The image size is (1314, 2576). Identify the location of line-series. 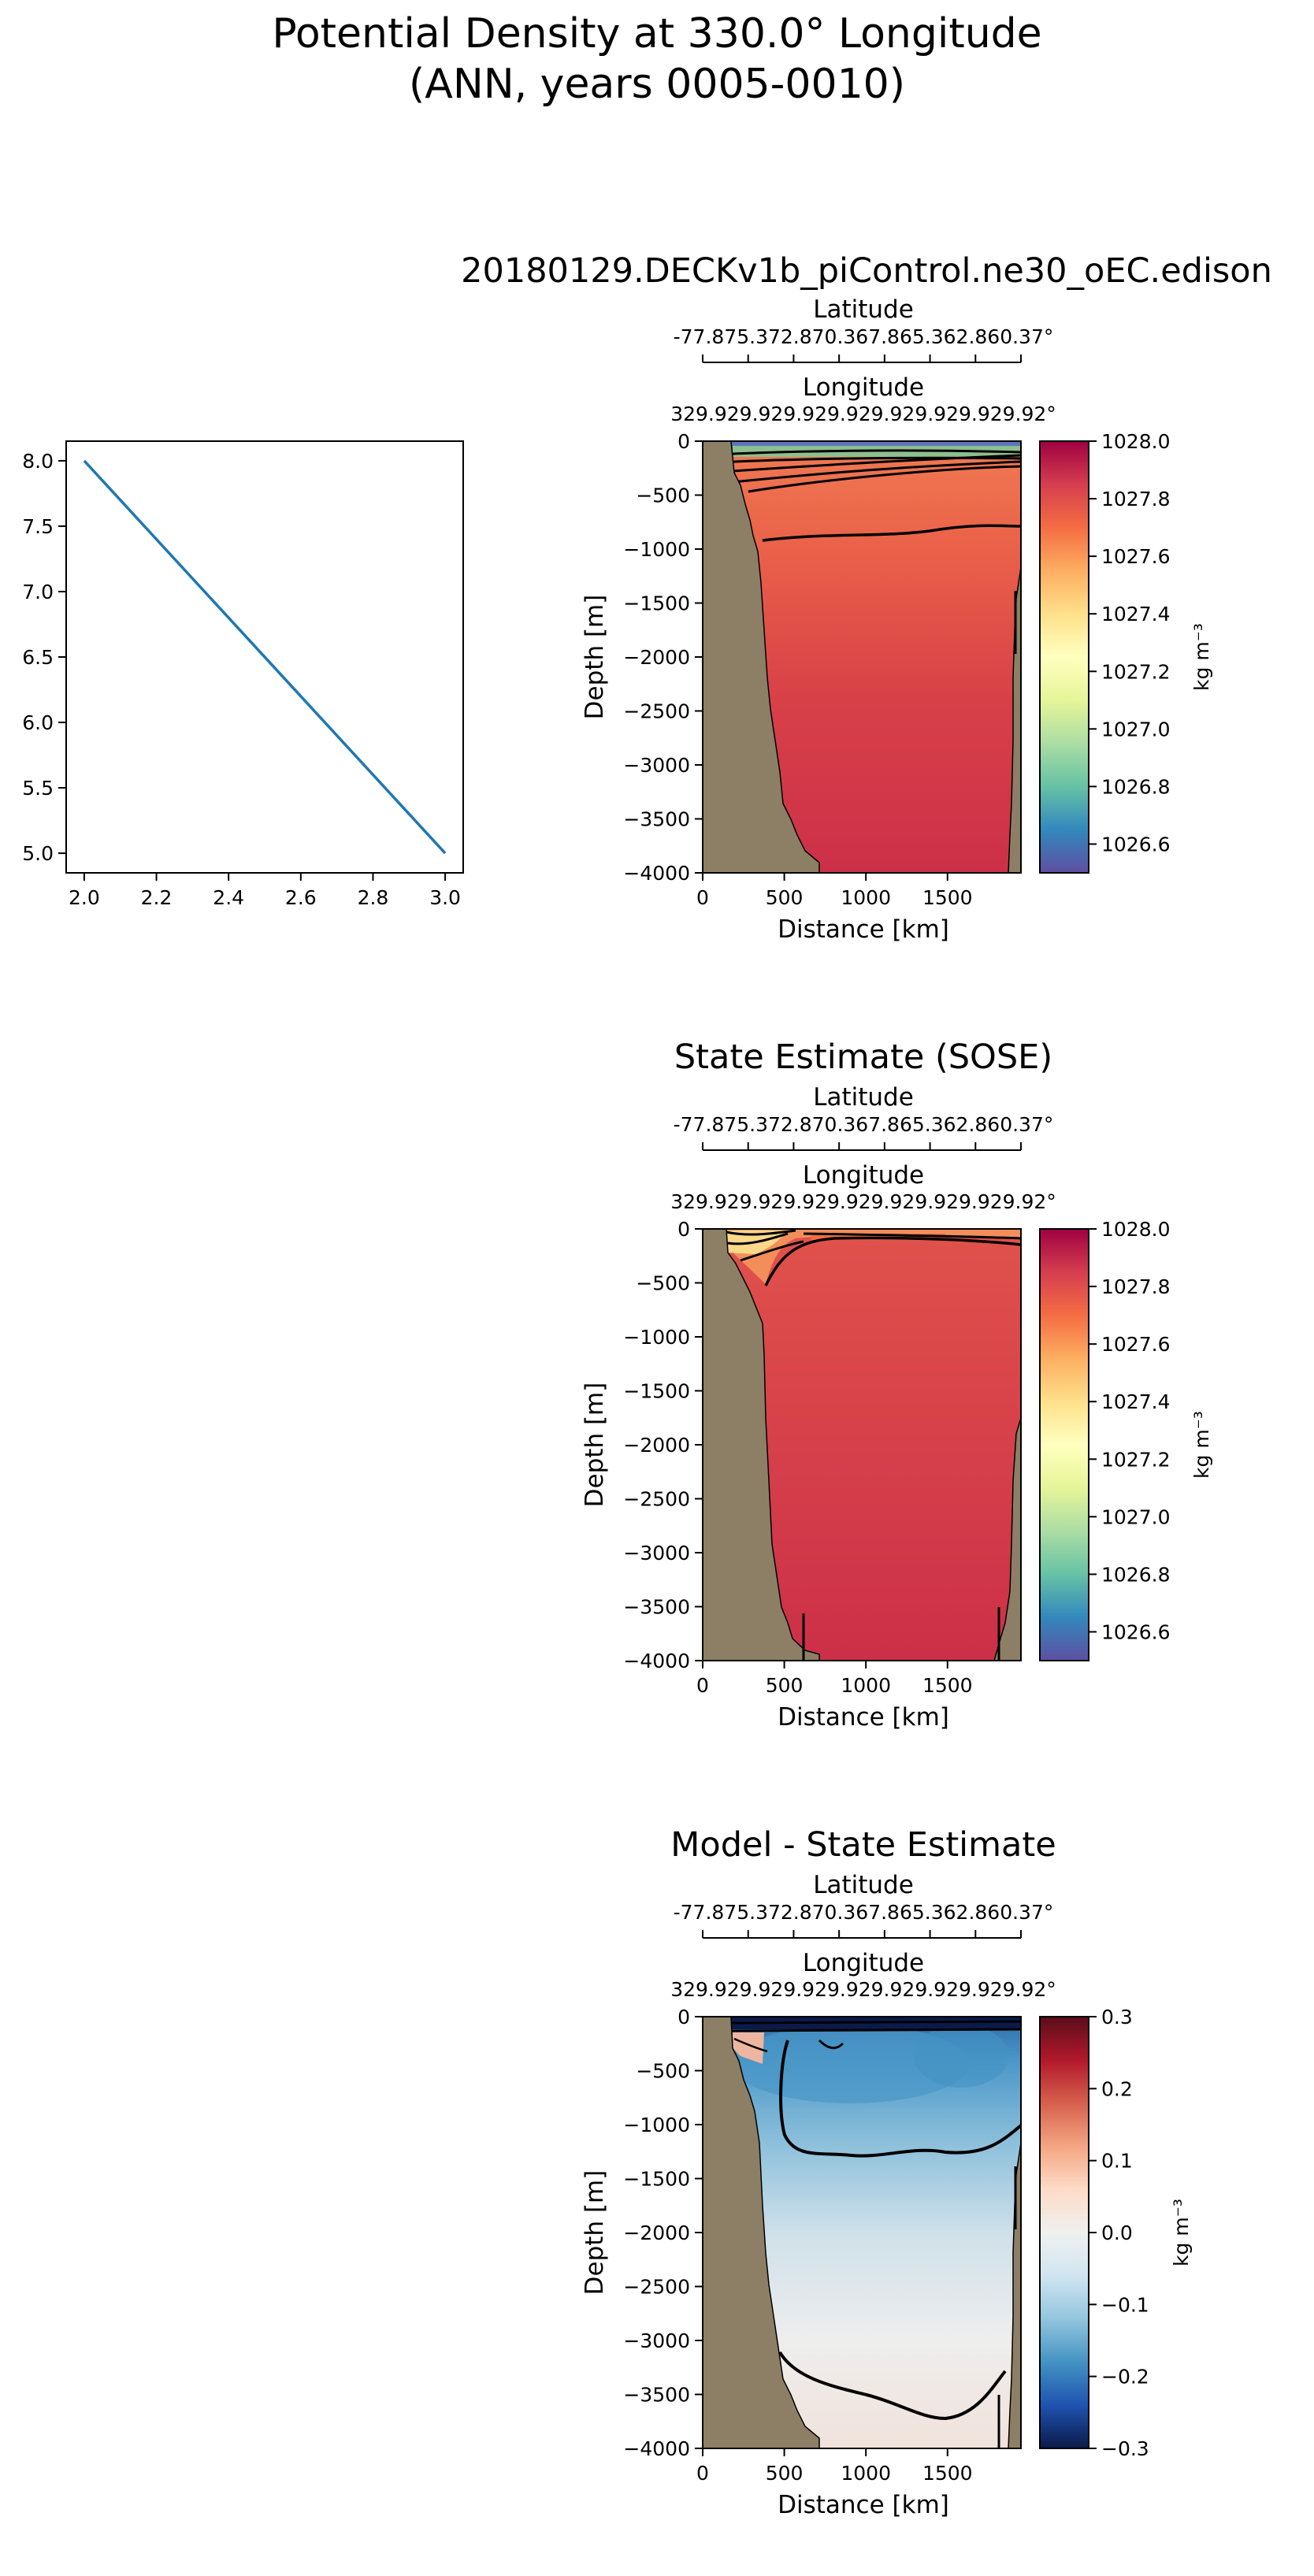
(265, 657).